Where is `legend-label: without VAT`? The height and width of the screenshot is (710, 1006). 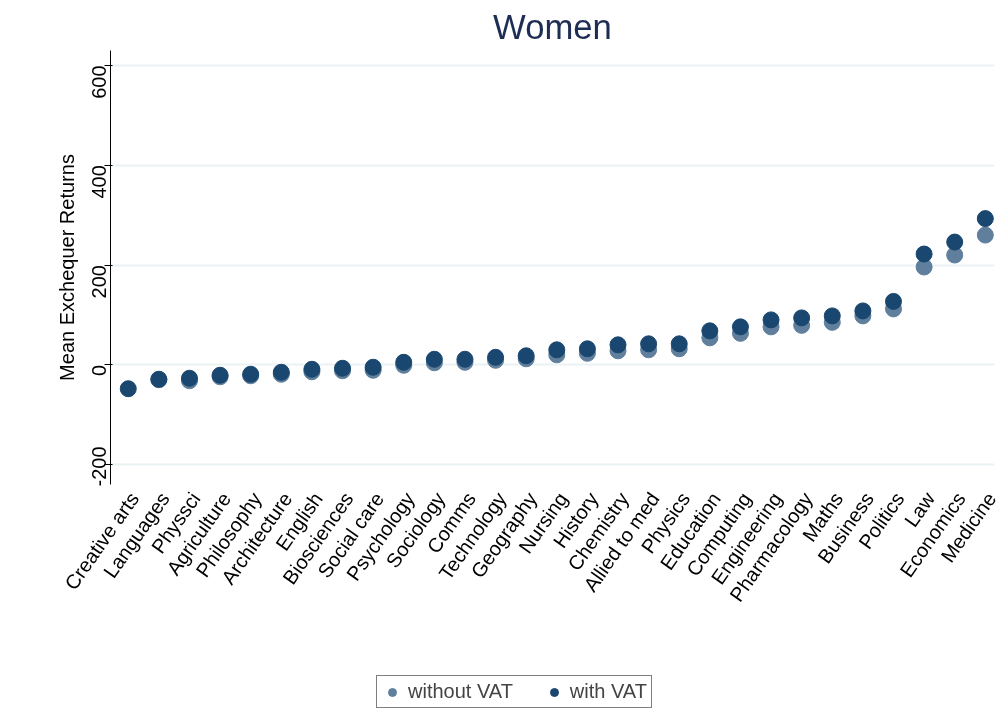
legend-label: without VAT is located at coordinates (460, 691).